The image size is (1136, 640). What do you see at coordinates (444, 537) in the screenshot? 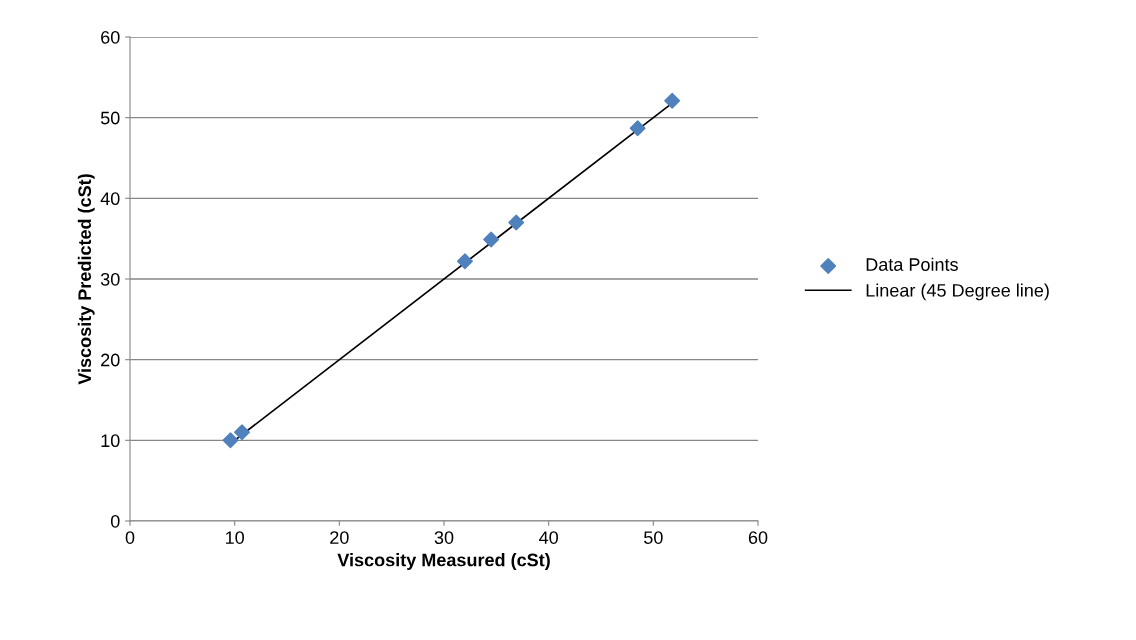
I see `x-tick-label: 30` at bounding box center [444, 537].